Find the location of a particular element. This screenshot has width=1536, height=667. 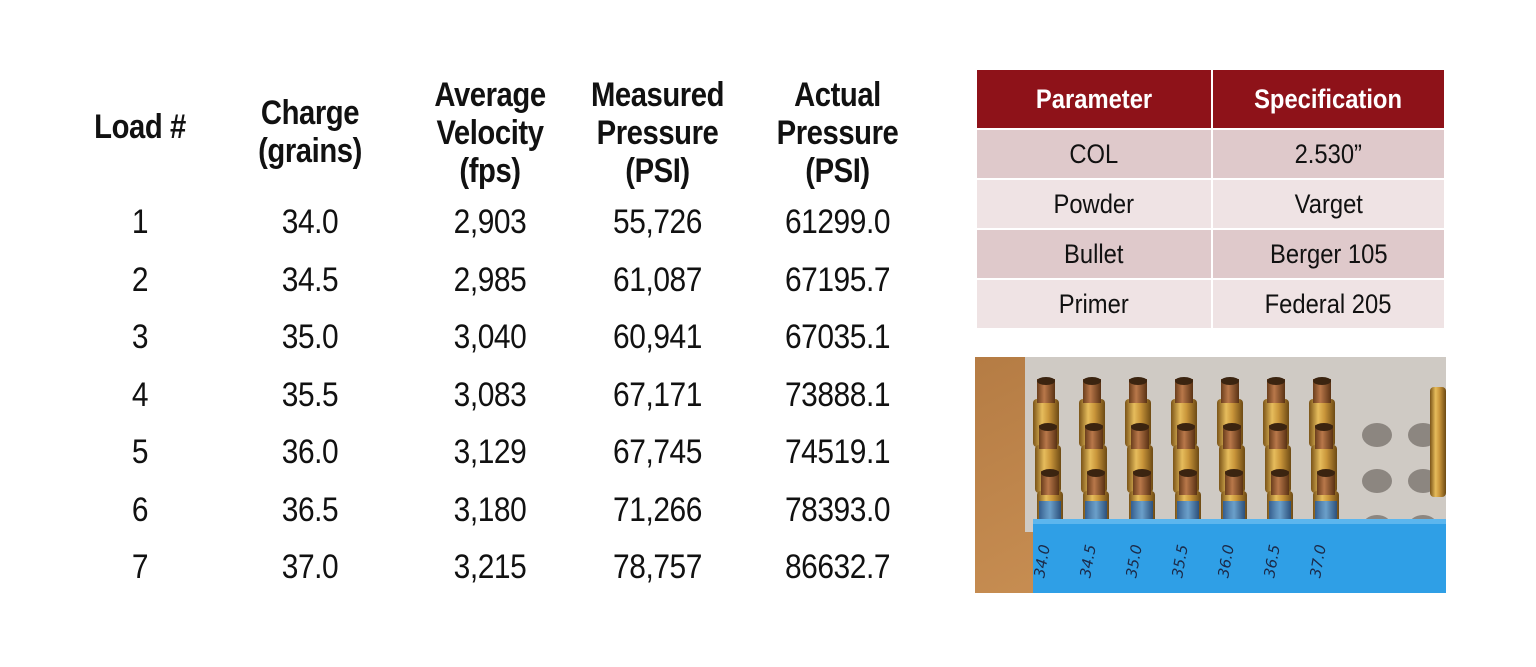

spec-parameter-cell: Powder is located at coordinates (1094, 204).